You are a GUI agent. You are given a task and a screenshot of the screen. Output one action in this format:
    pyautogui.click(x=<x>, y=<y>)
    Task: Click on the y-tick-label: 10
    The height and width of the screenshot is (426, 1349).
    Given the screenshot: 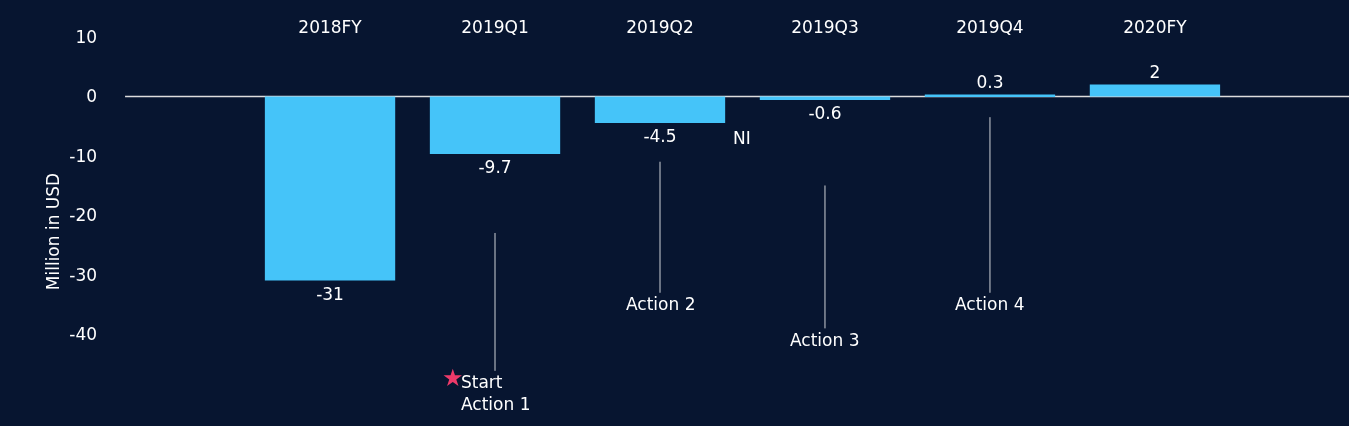 What is the action you would take?
    pyautogui.click(x=86, y=36)
    